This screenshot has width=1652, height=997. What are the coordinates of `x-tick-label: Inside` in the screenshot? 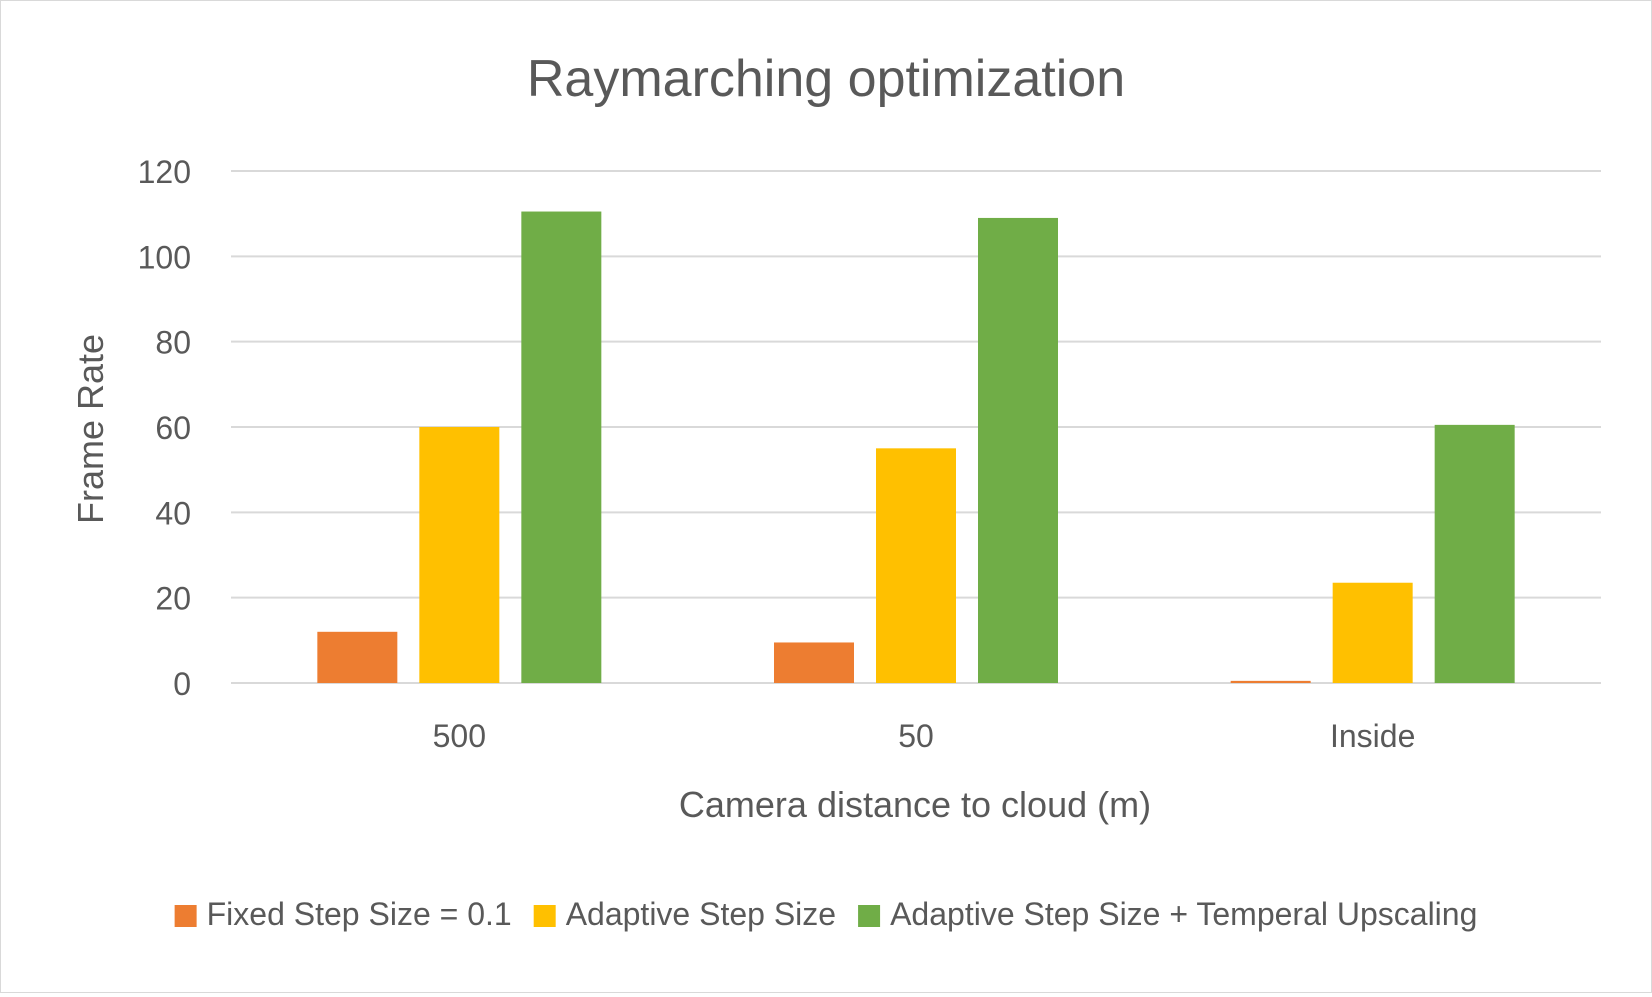 It's located at (1372, 736).